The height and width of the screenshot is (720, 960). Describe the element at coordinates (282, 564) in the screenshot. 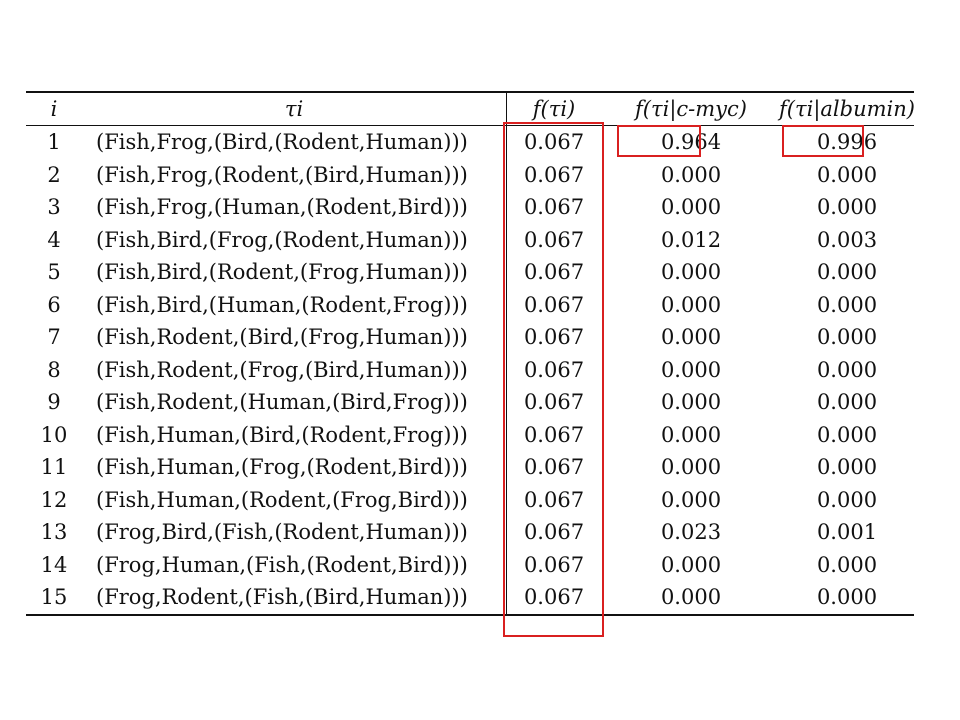

I see `row-tree: (Frog,Human,(Fish,(Rodent,Bird)))` at that location.